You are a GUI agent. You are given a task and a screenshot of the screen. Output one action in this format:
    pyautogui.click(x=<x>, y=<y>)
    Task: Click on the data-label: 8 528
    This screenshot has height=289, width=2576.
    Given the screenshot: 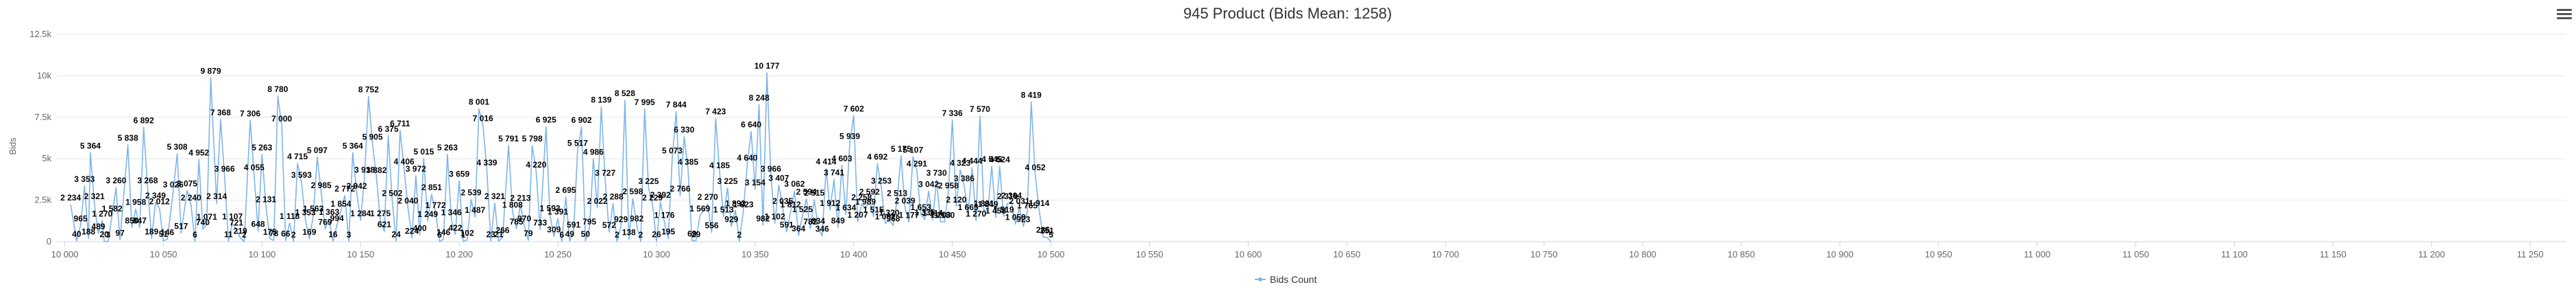 What is the action you would take?
    pyautogui.click(x=625, y=93)
    